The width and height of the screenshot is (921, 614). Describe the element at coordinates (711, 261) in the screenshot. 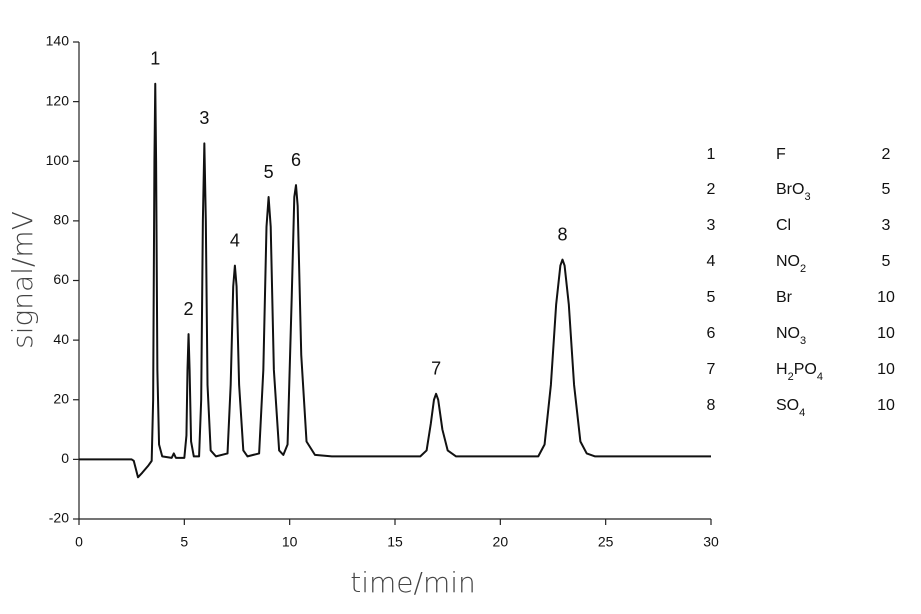

I see `legend-number: 4` at that location.